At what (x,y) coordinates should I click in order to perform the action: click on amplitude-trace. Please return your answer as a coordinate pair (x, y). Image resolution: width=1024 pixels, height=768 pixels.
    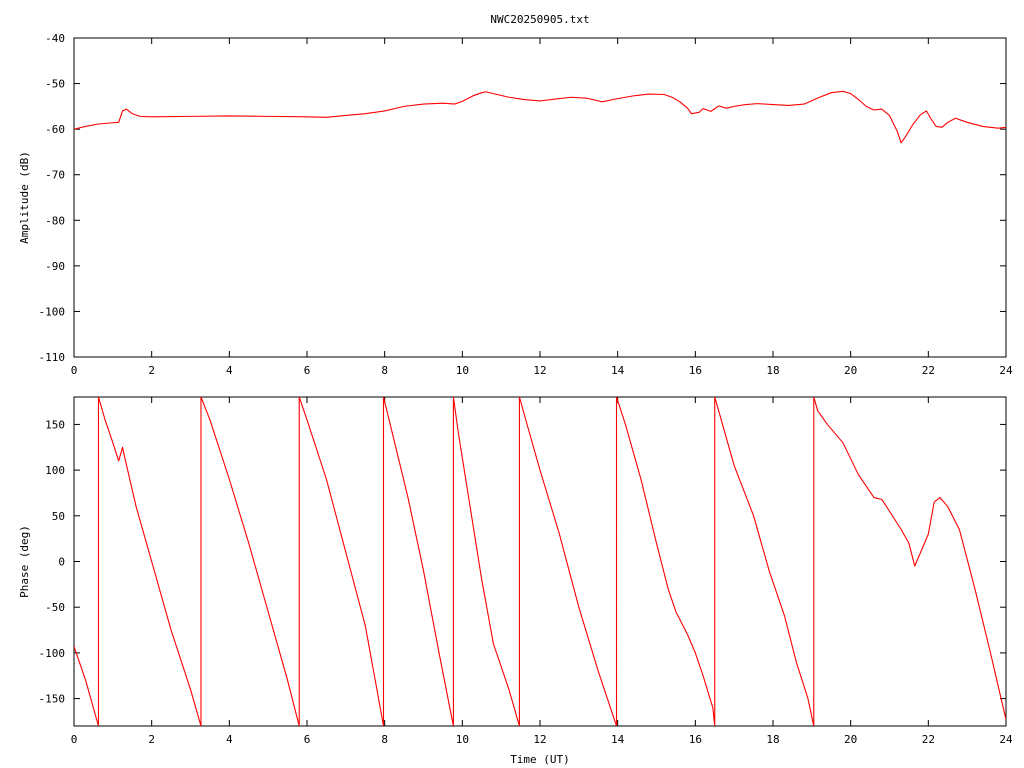
    Looking at the image, I should click on (540, 117).